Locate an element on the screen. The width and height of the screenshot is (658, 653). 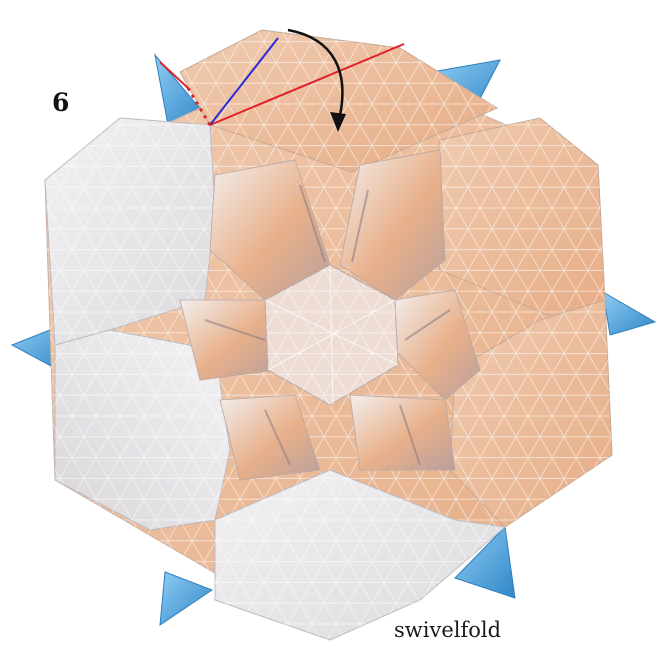
red-line-right is located at coordinates (307, 84).